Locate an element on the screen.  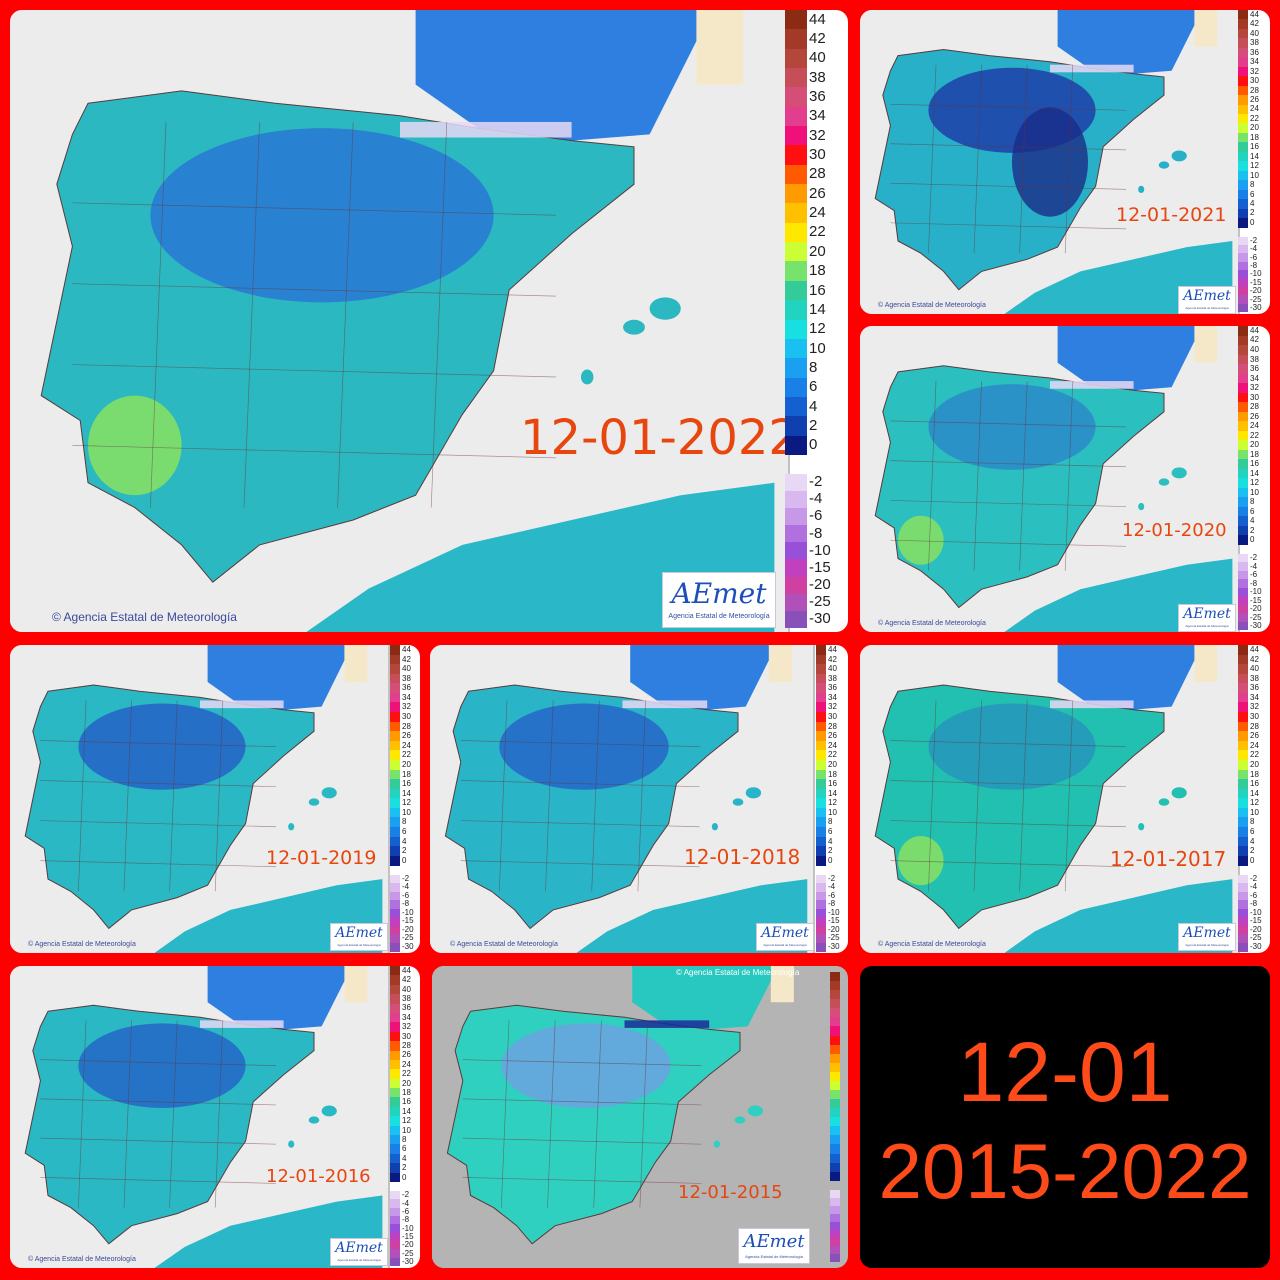
map-date-label: 12-01-2022 is located at coordinates (659, 438).